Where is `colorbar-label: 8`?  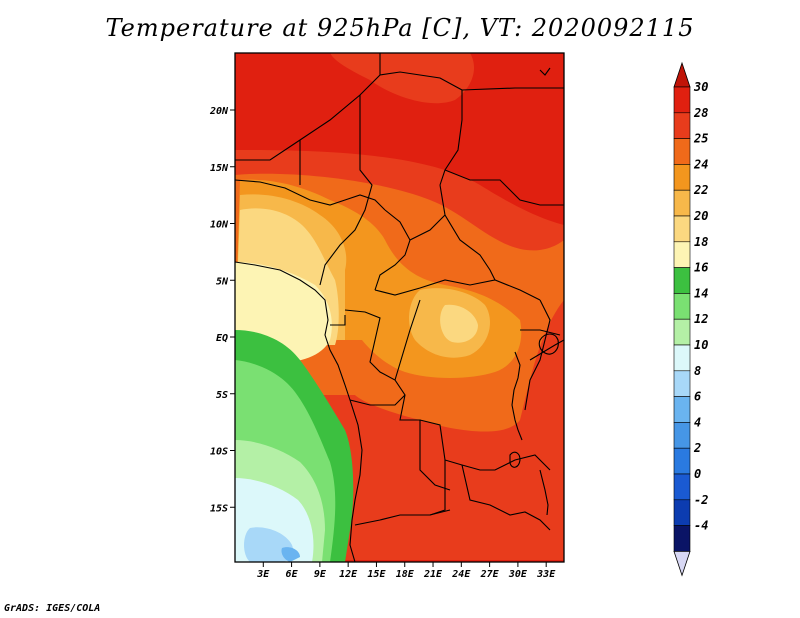
colorbar-label: 8 is located at coordinates (697, 371).